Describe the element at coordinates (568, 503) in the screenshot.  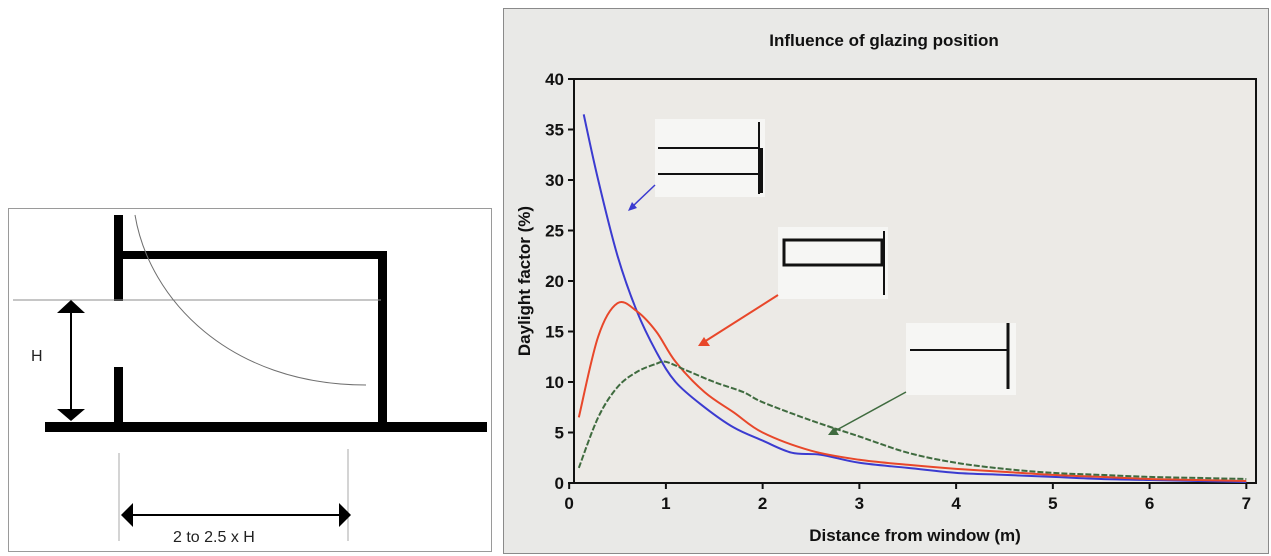
I see `x-tick-label: 0` at that location.